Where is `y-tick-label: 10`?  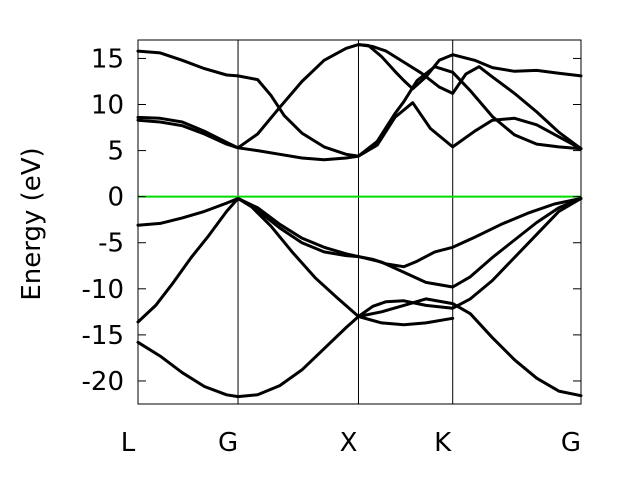 y-tick-label: 10 is located at coordinates (107, 106).